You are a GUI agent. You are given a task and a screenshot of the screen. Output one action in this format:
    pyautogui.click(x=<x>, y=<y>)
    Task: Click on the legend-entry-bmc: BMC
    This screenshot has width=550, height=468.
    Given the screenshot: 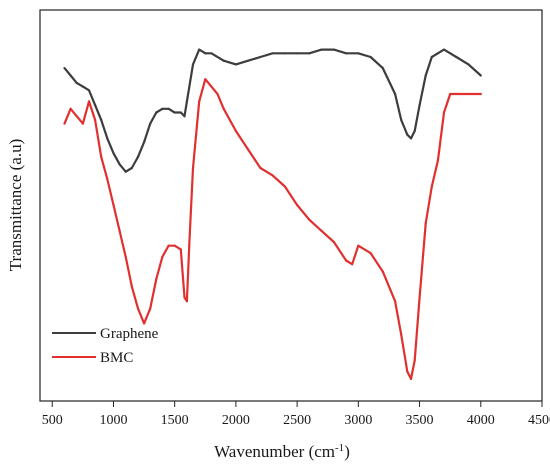 What is the action you would take?
    pyautogui.click(x=92, y=358)
    